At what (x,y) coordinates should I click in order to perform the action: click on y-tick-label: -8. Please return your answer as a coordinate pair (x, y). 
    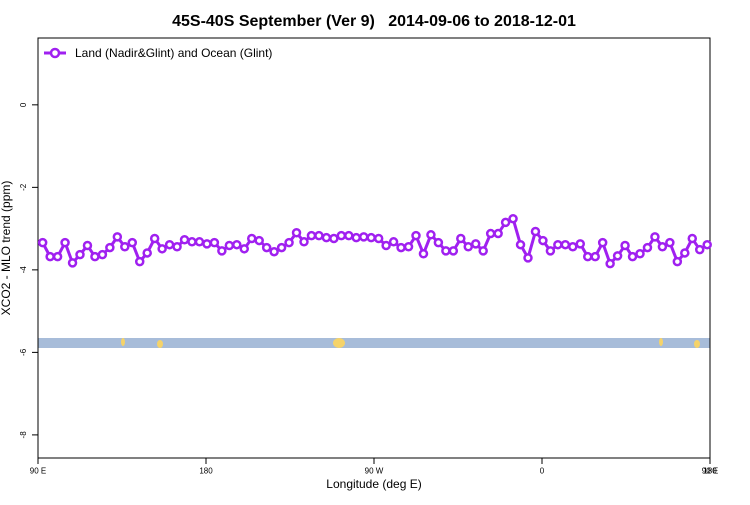
    Looking at the image, I should click on (23, 435).